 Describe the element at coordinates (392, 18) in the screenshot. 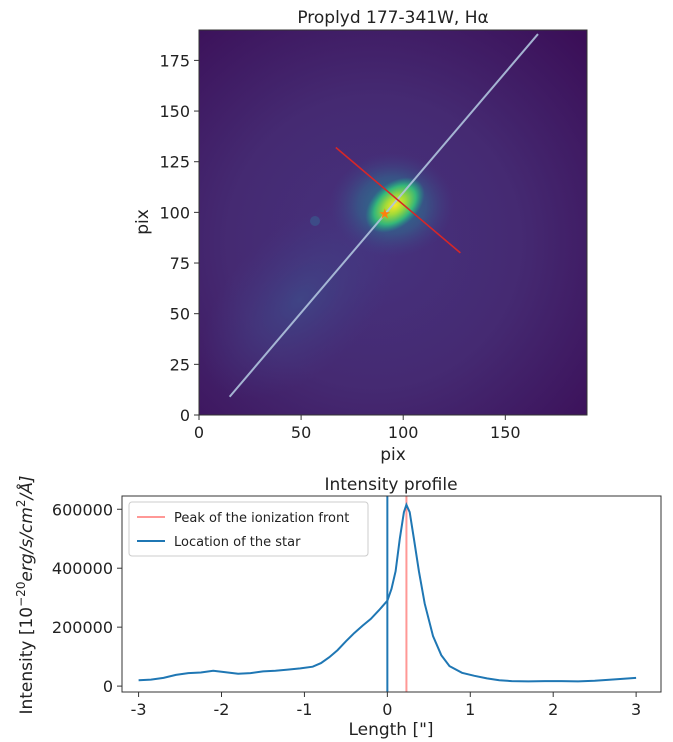

I see `image-title: Proplyd 177-341W, Hα` at that location.